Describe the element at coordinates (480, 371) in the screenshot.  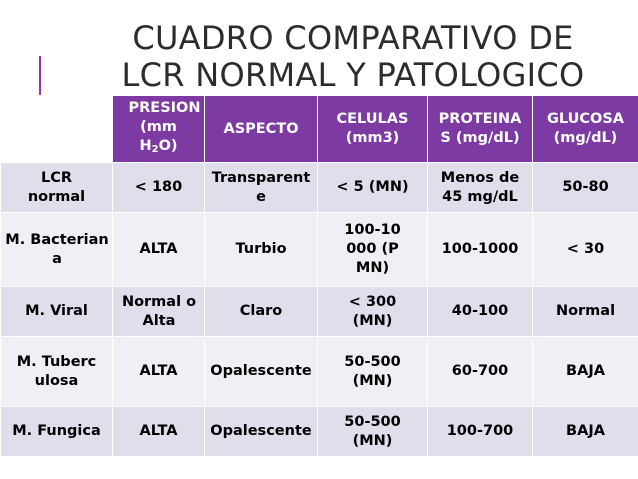
I see `cell-proteinas: 60-700` at that location.